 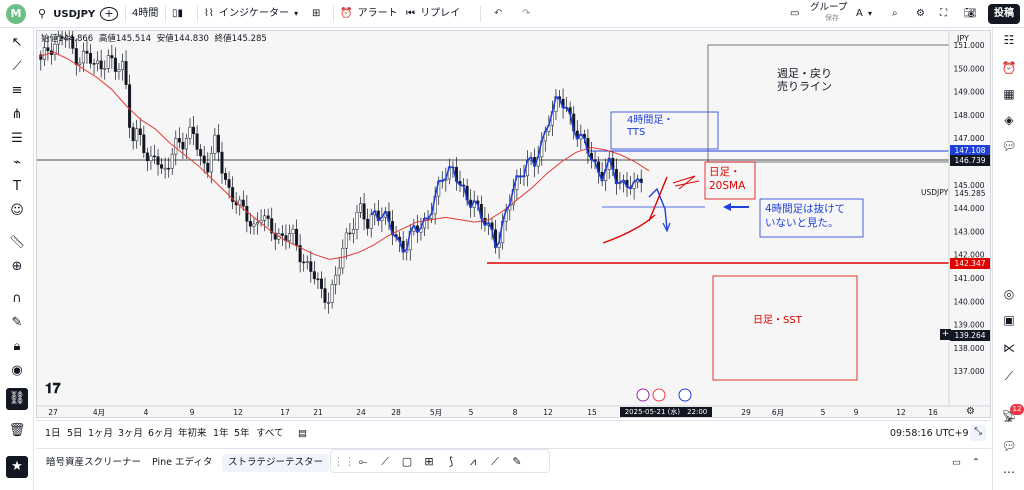 I want to click on symbol-search-button: ⚲ USDJPY, so click(x=66, y=14).